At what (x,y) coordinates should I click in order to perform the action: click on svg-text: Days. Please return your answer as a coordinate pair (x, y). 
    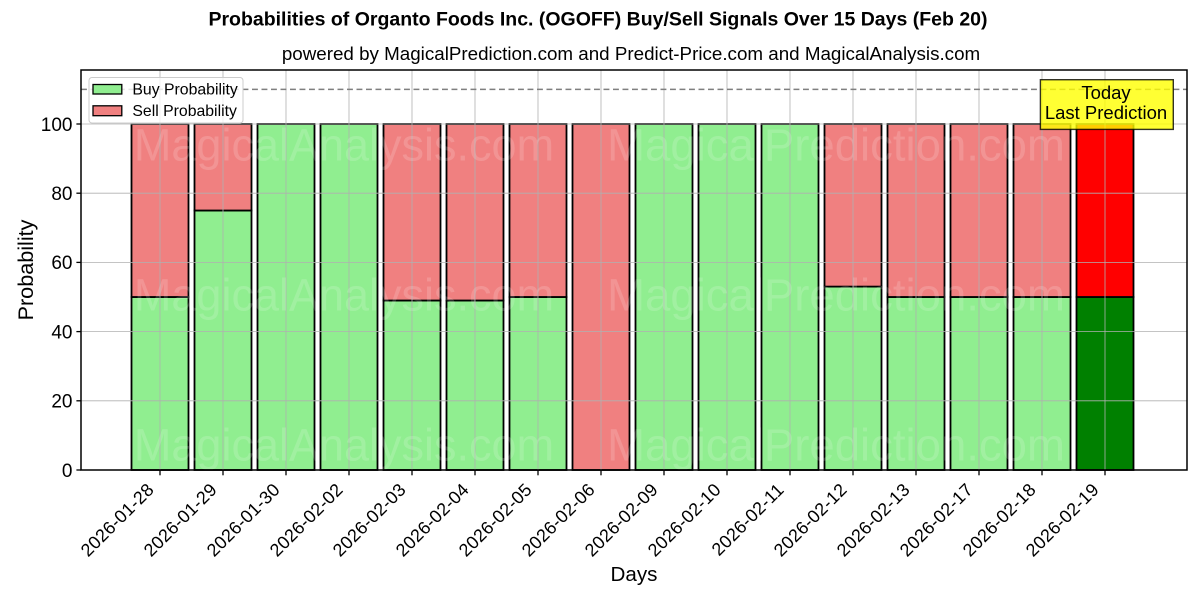
    Looking at the image, I should click on (634, 574).